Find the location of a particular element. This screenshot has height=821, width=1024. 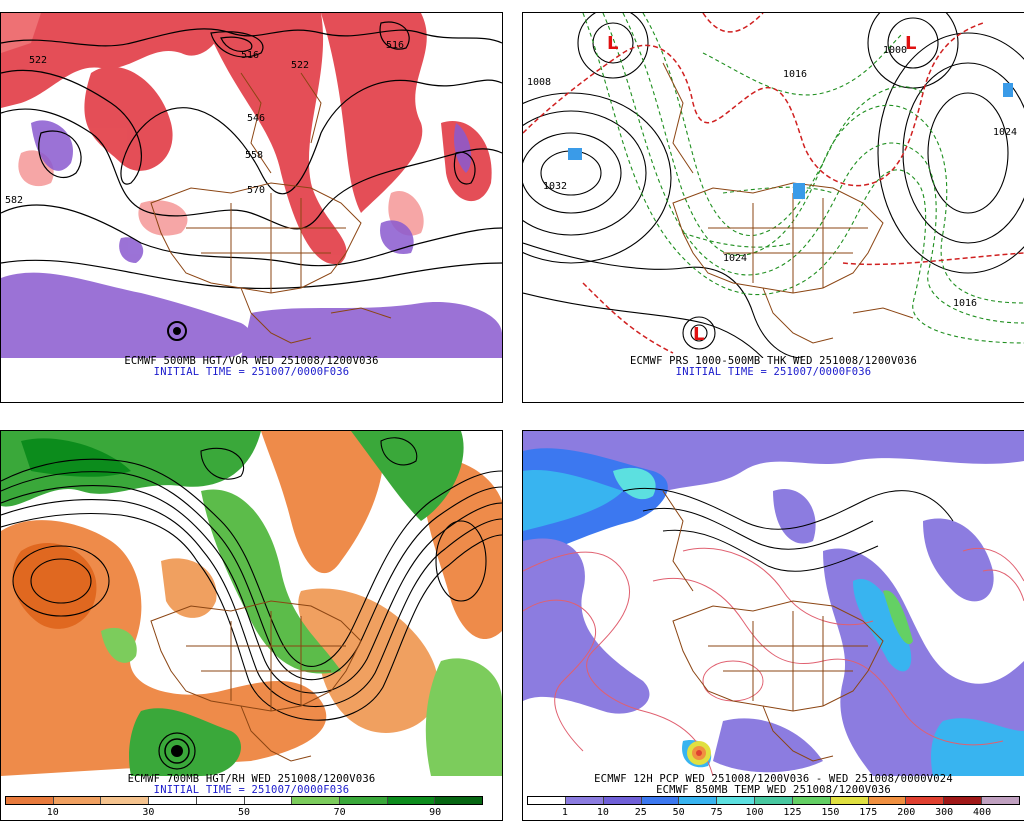

rh-colorbar is located at coordinates (244, 800).